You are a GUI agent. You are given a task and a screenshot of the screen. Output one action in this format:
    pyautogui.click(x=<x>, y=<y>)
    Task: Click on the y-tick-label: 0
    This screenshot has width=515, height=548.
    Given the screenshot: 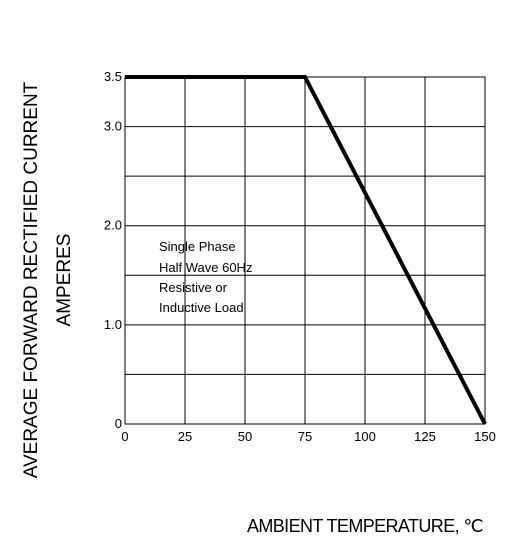 What is the action you would take?
    pyautogui.click(x=118, y=423)
    